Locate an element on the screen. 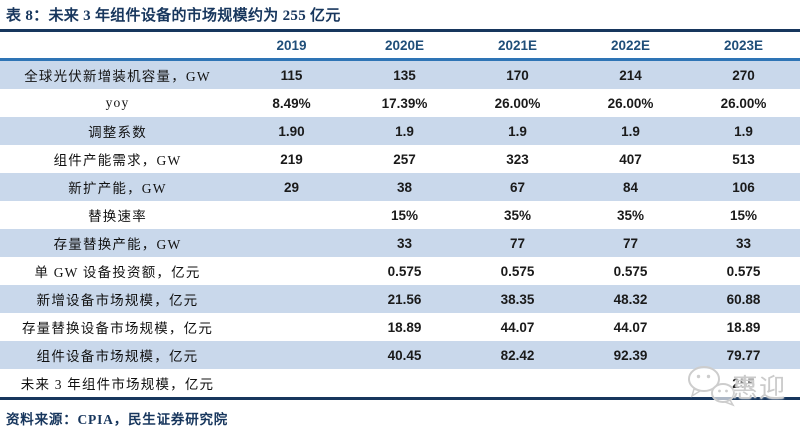  column-header: 2019 is located at coordinates (291, 45).